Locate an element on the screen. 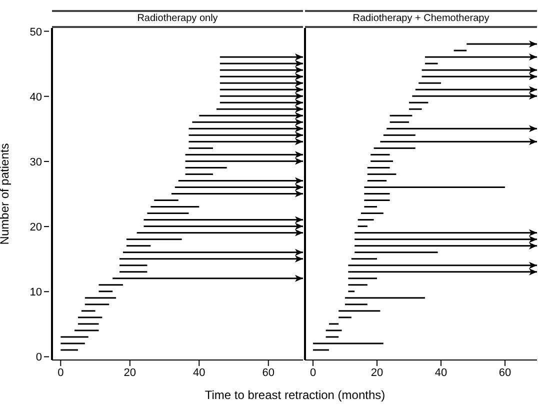 The image size is (538, 411). y-tick-label: 40 is located at coordinates (36, 97).